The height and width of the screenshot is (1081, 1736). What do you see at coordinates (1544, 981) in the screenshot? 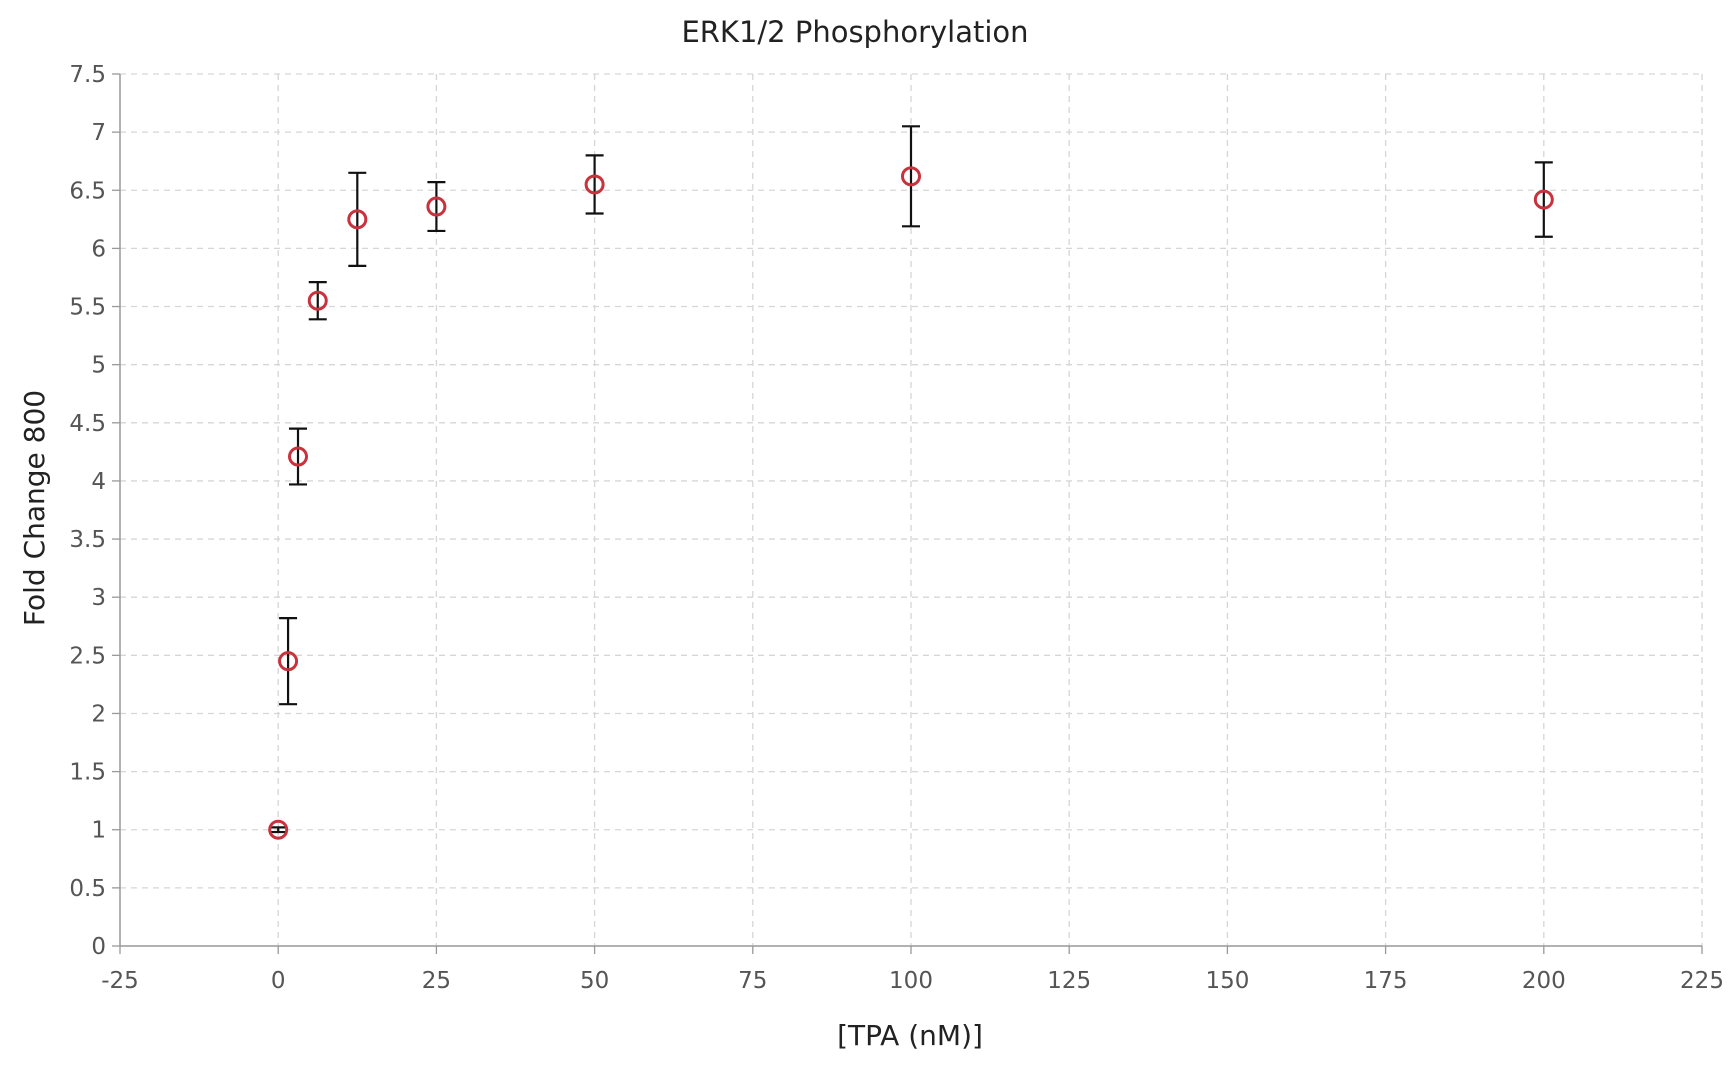
I see `x-tick-label: 200` at bounding box center [1544, 981].